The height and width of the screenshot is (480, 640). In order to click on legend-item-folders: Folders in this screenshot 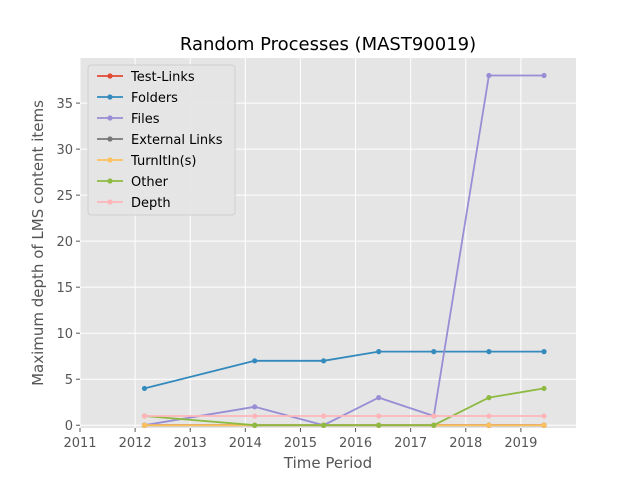, I will do `click(137, 98)`.